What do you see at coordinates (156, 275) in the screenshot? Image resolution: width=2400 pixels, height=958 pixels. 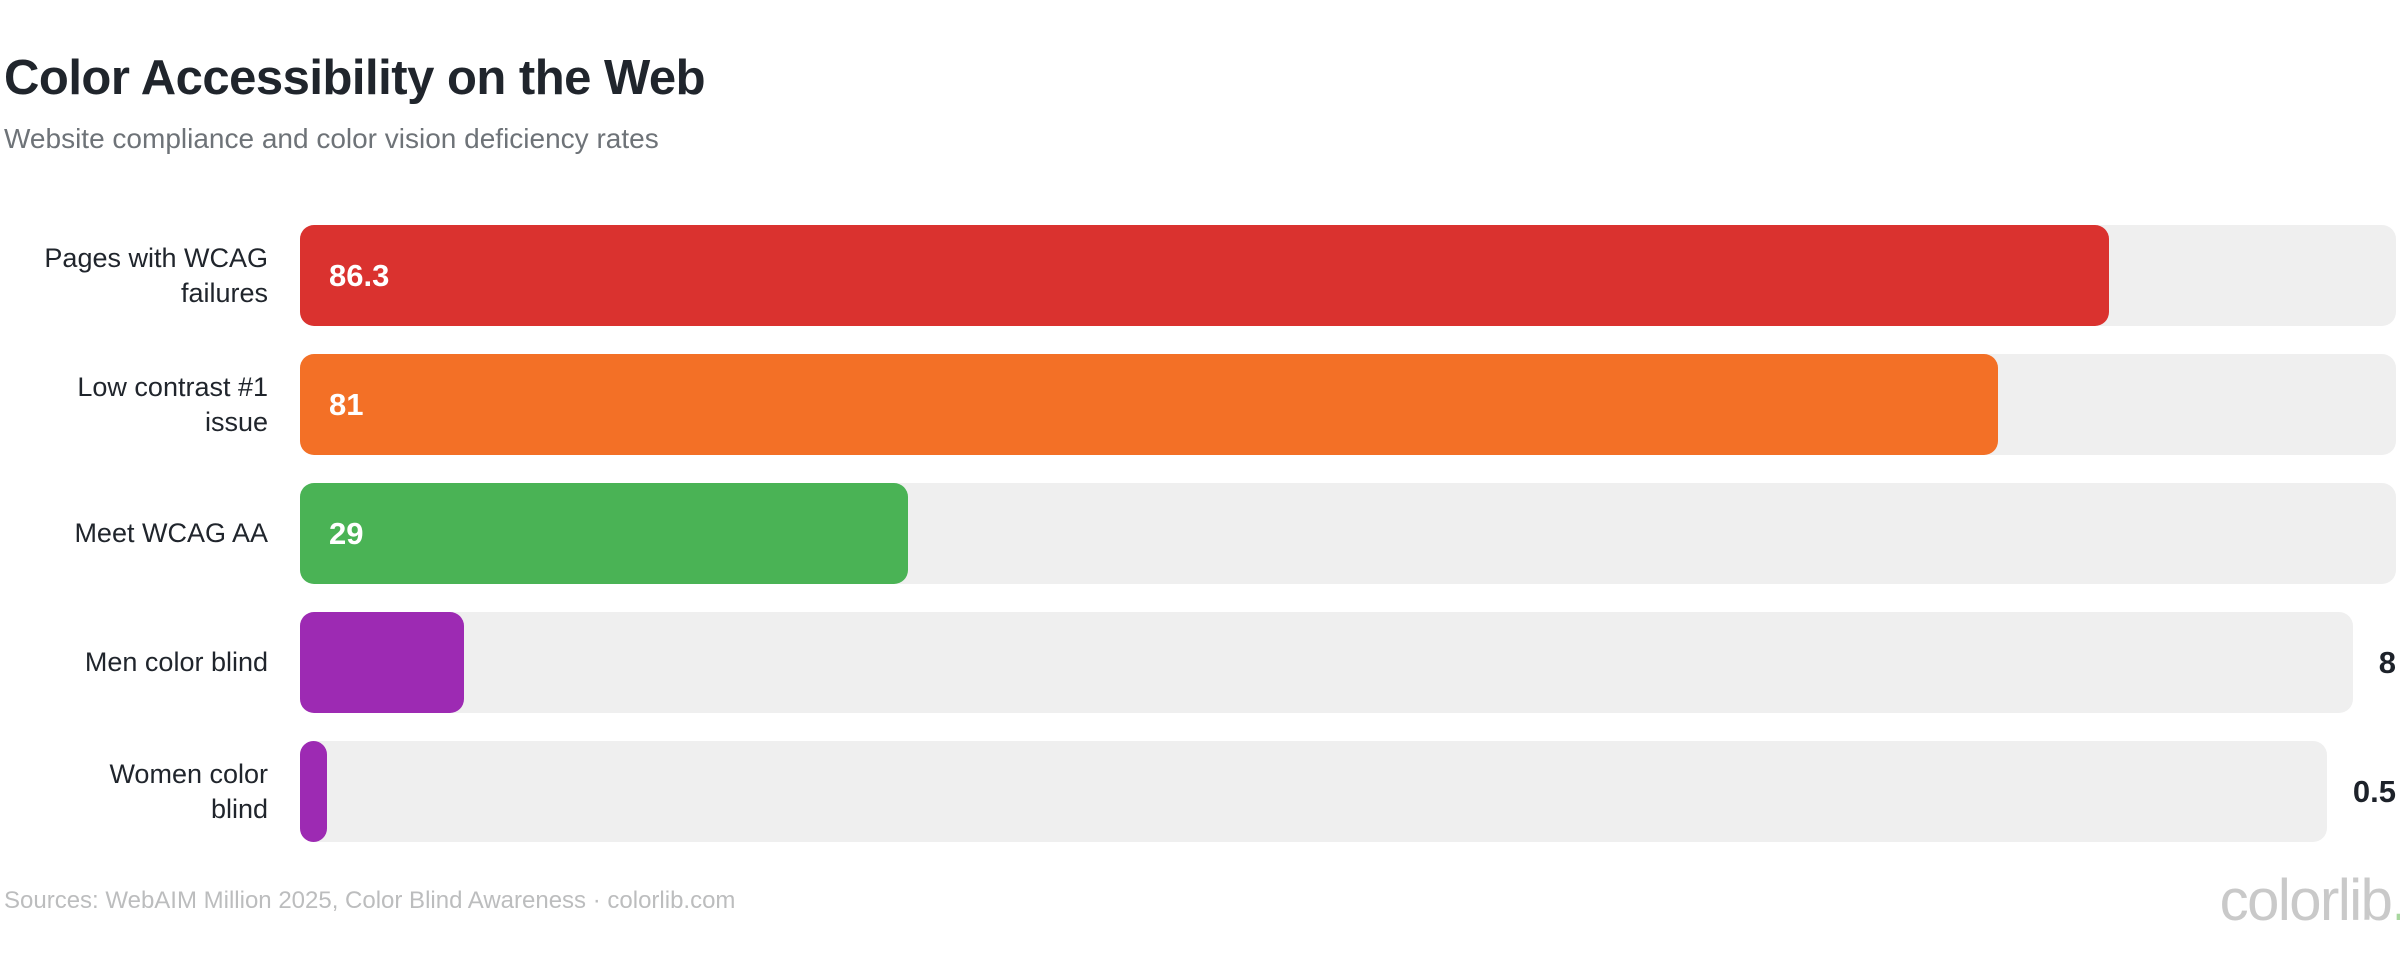 I see `category-label: Pages with WCAG failures` at bounding box center [156, 275].